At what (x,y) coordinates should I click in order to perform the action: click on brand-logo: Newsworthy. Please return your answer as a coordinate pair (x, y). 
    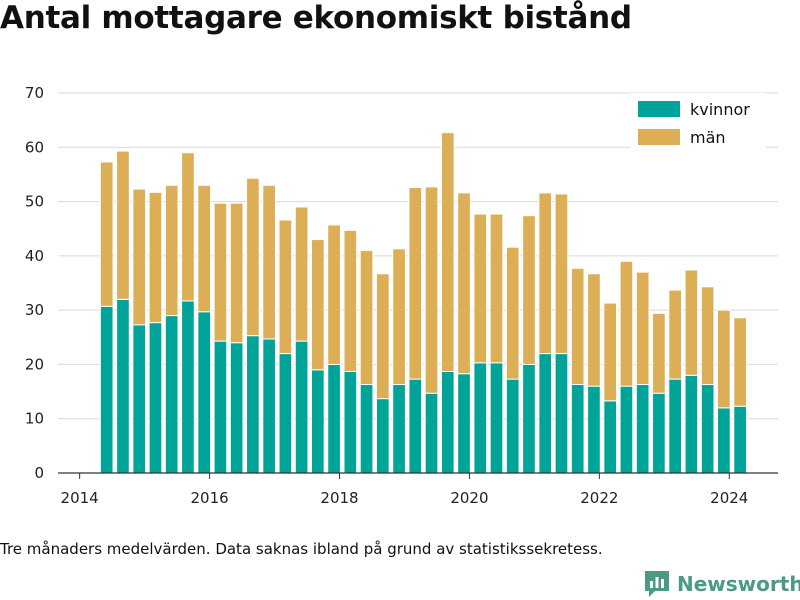
    Looking at the image, I should click on (721, 584).